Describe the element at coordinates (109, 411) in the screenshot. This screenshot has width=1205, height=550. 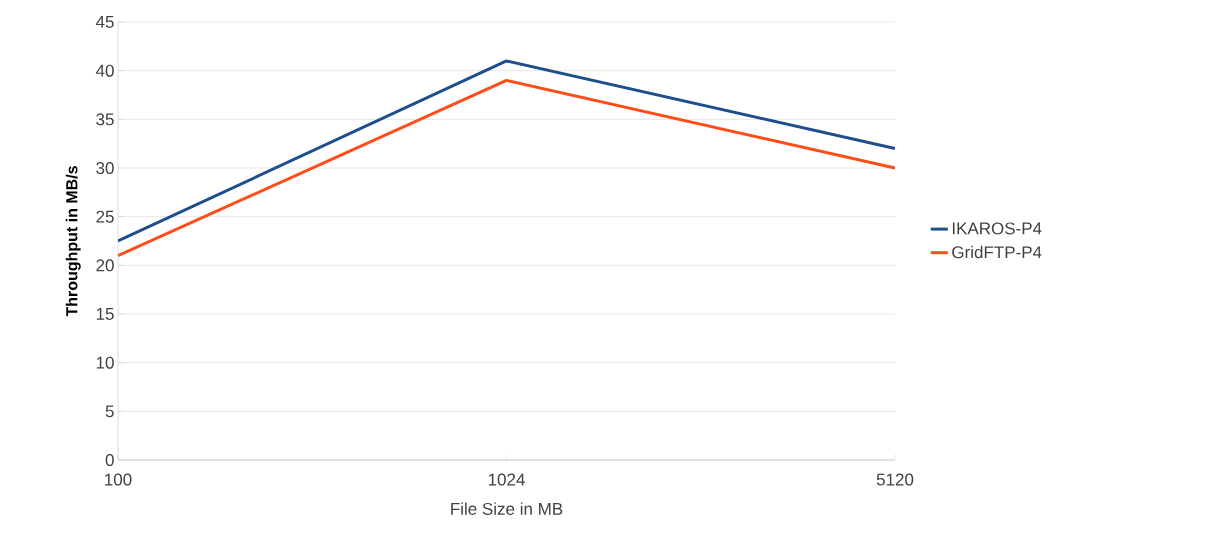
I see `y-tick-label: 5` at that location.